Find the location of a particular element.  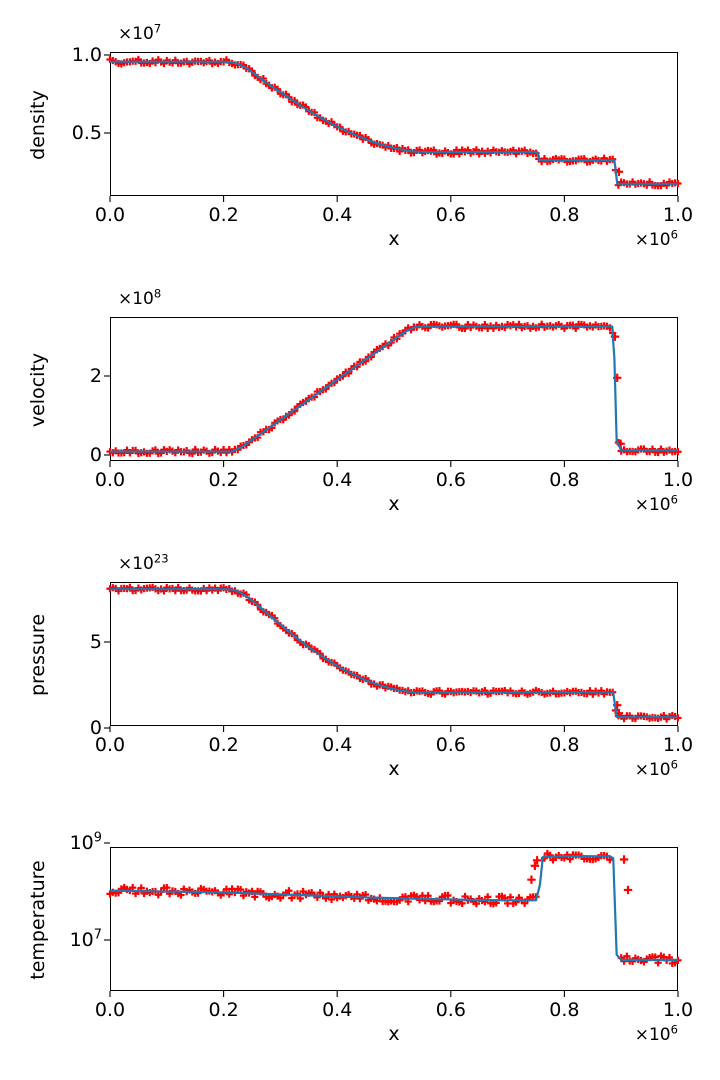

density-x-offset: ×10⁶ is located at coordinates (656, 238).